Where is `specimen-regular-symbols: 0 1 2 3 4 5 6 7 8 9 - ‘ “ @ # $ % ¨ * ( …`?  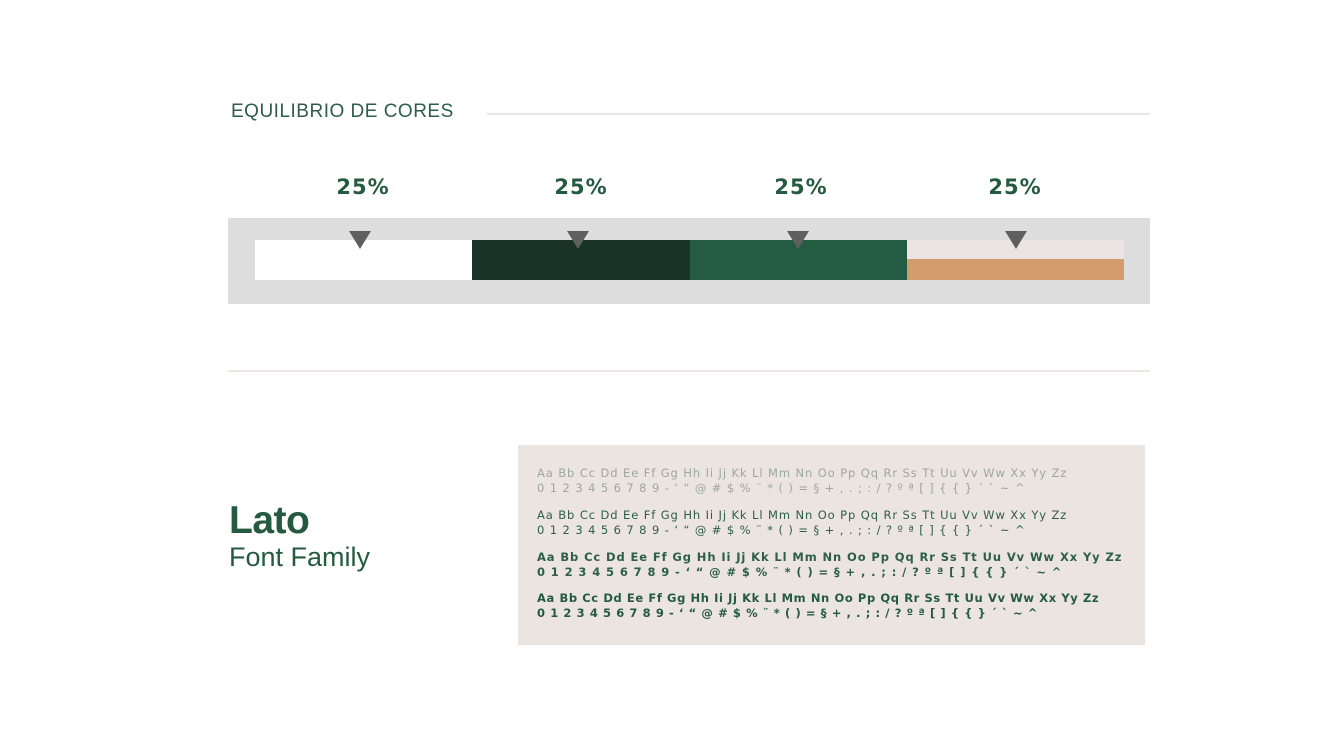 specimen-regular-symbols: 0 1 2 3 4 5 6 7 8 9 - ‘ “ @ # $ % ¨ * ( … is located at coordinates (781, 530).